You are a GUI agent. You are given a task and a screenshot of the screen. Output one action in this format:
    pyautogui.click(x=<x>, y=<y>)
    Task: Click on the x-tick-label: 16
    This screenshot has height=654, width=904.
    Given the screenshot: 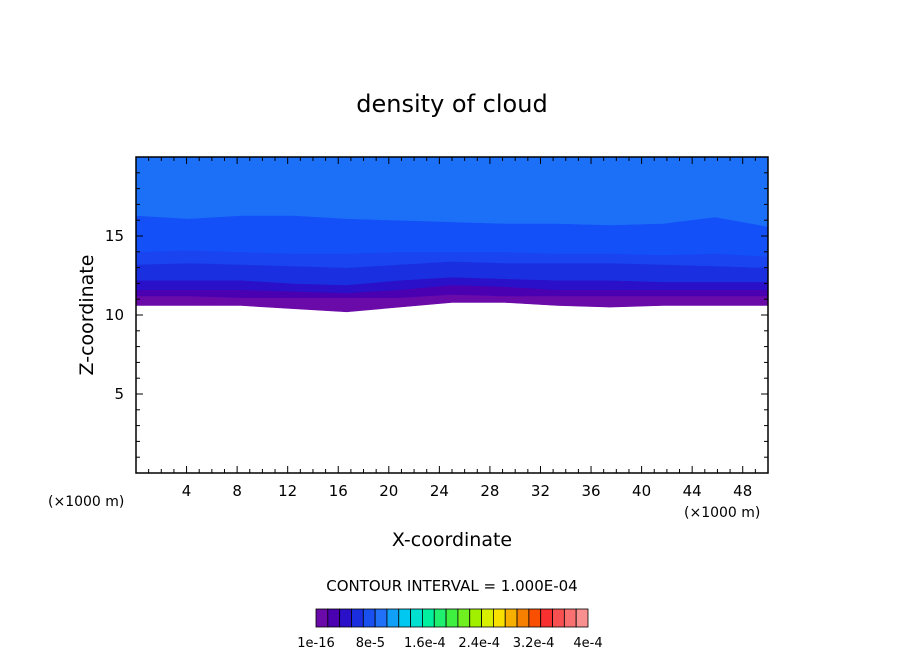 What is the action you would take?
    pyautogui.click(x=338, y=491)
    